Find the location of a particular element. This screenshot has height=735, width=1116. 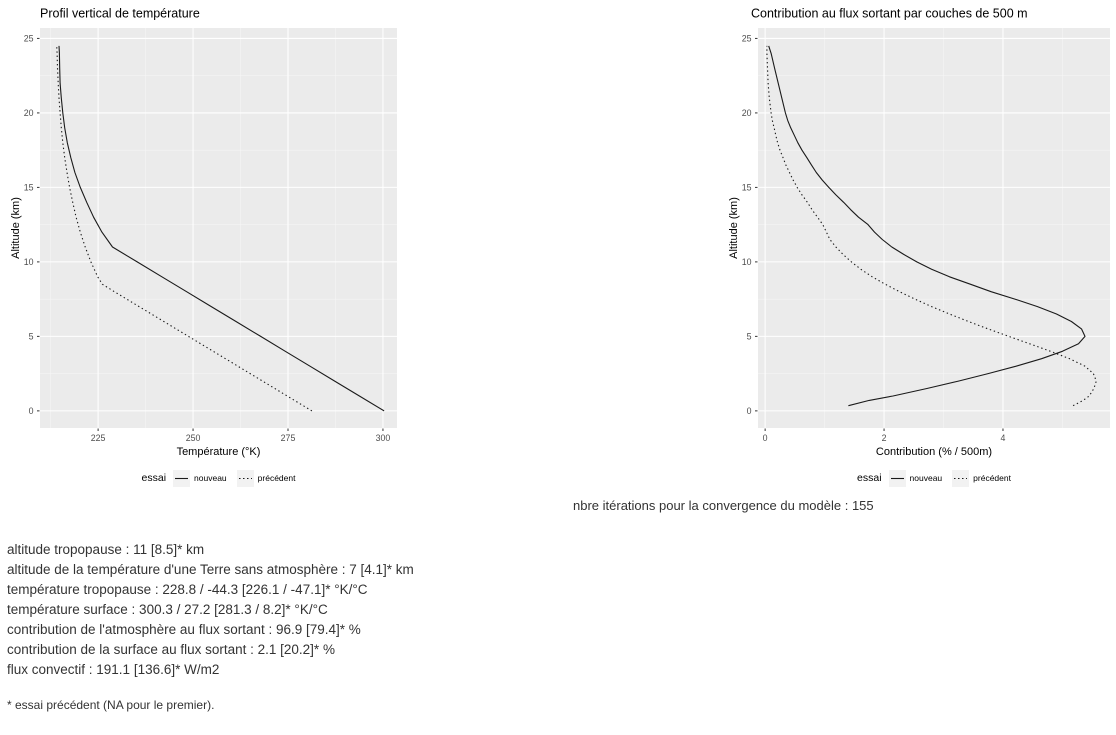

stat-line-altitude-tropopause: altitude tropopause : 11 [8.5]* km is located at coordinates (106, 549).